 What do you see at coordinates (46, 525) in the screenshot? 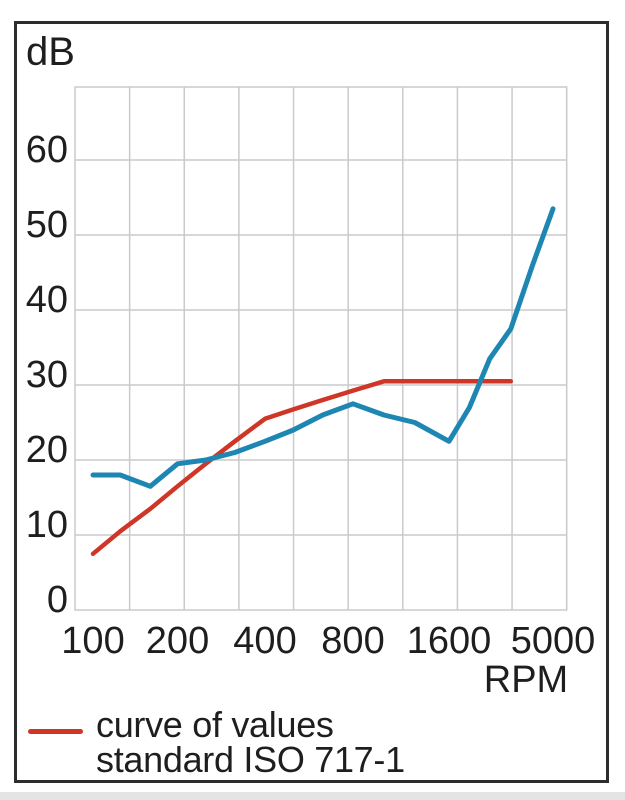
I see `y-tick-label: 10` at bounding box center [46, 525].